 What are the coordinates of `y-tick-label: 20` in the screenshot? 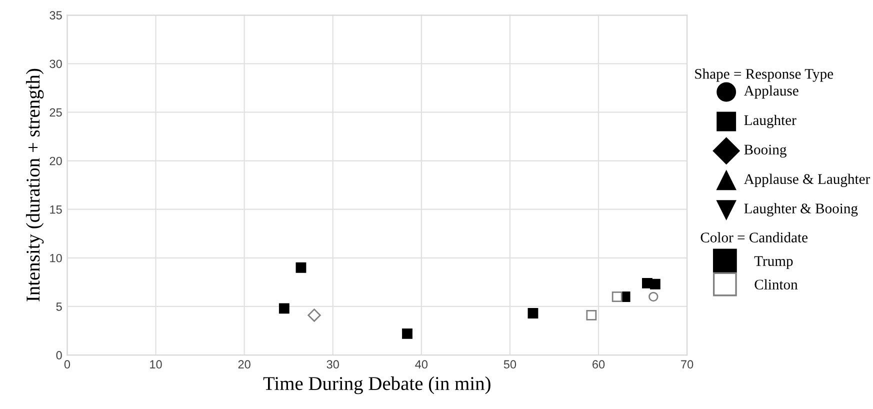 It's located at (56, 161).